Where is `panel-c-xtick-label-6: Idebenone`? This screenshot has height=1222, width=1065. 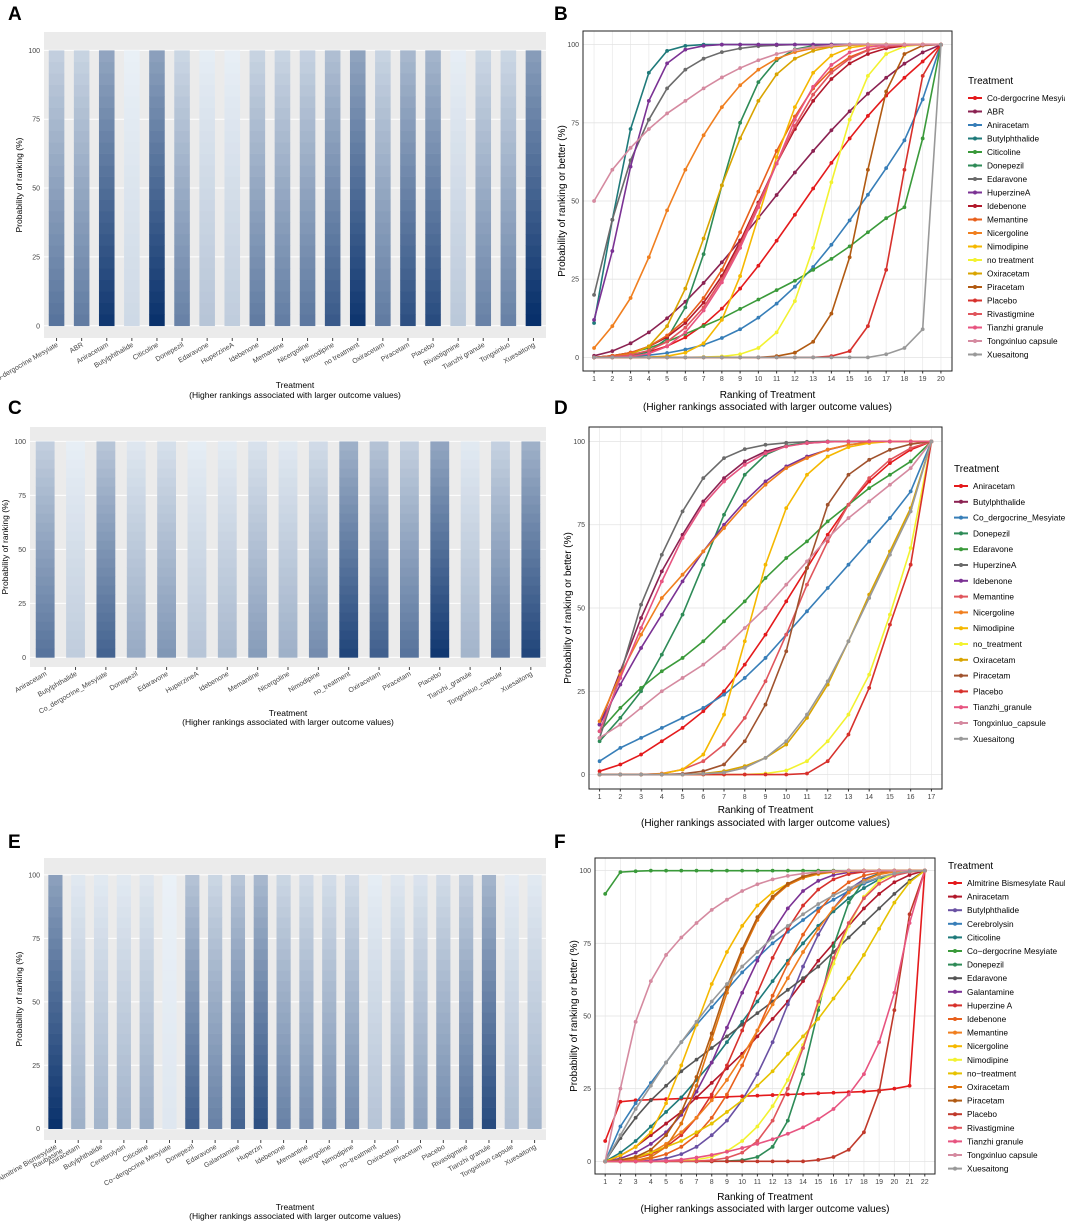 panel-c-xtick-label-6: Idebenone is located at coordinates (214, 682).